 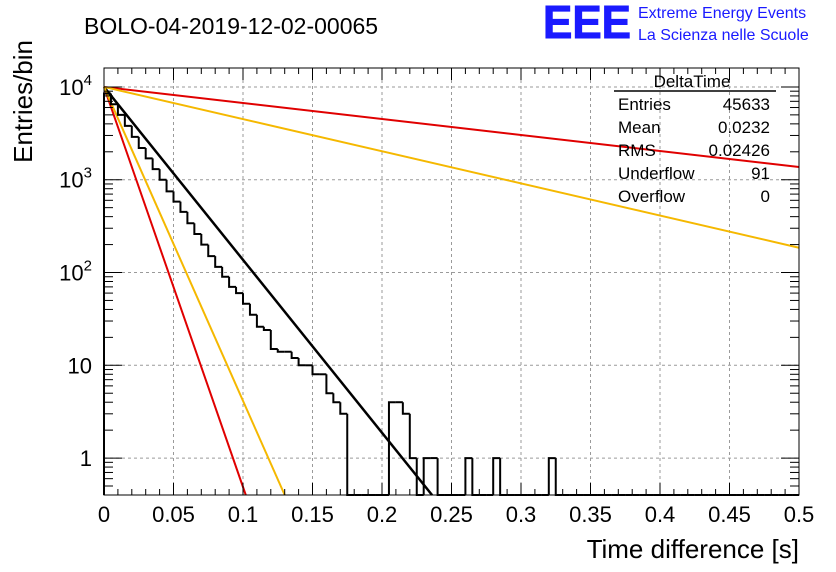 I want to click on x-tick-label: 0.15, so click(x=312, y=514).